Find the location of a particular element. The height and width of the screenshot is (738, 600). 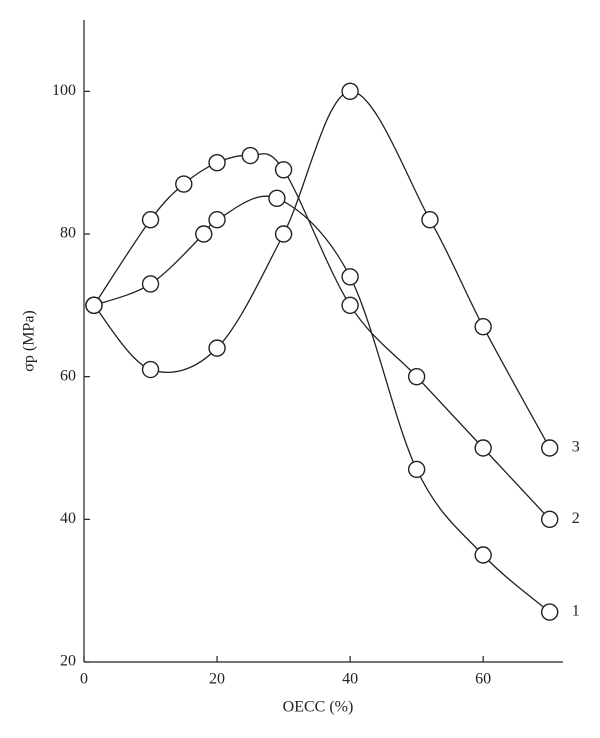

series-label: 3 is located at coordinates (576, 447).